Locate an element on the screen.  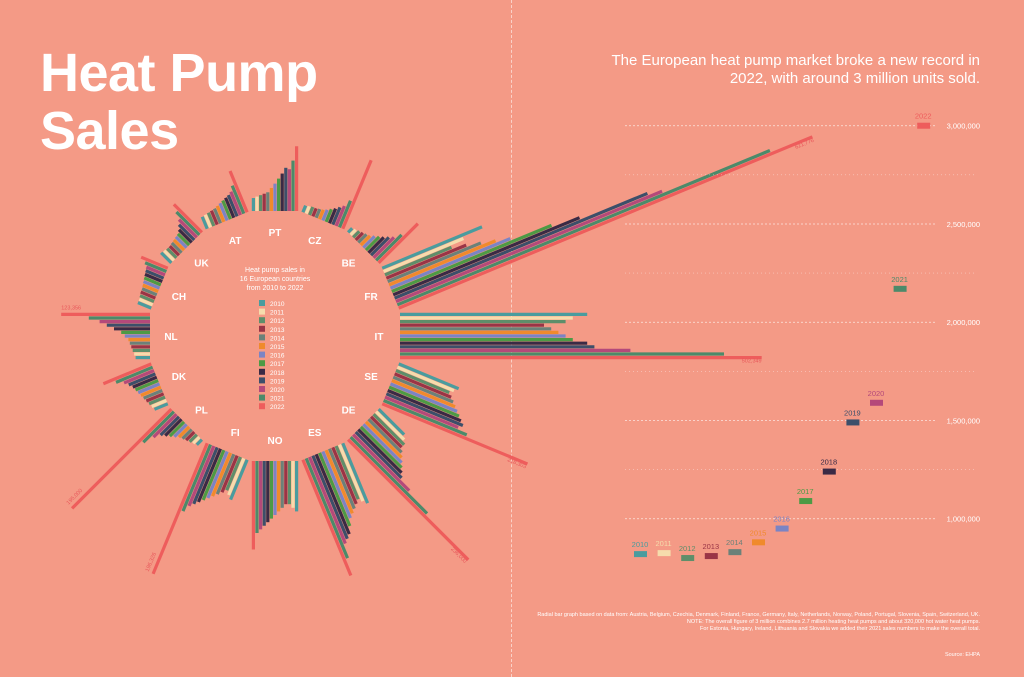
radial-bar-uk-2022 is located at coordinates (188, 218).